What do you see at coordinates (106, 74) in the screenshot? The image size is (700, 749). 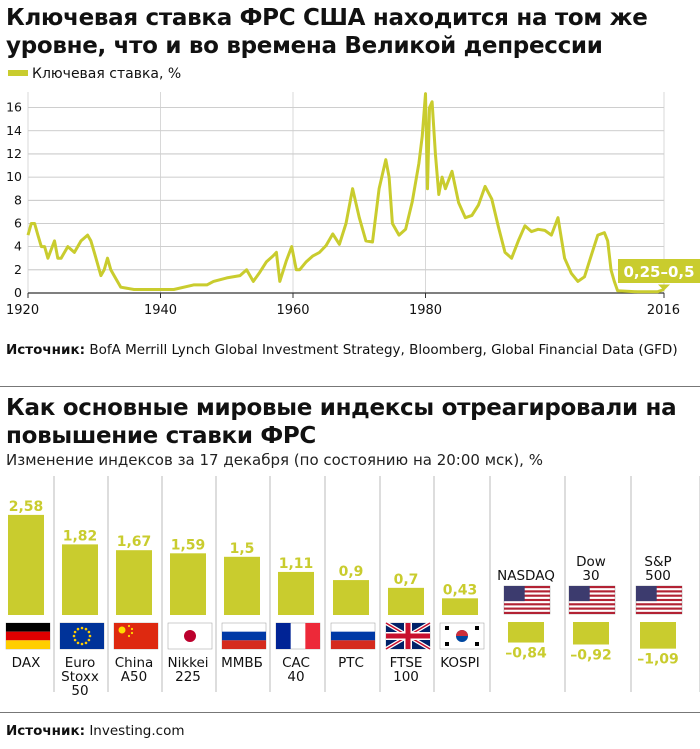 I see `legend-label: Ключевая ставка, %` at bounding box center [106, 74].